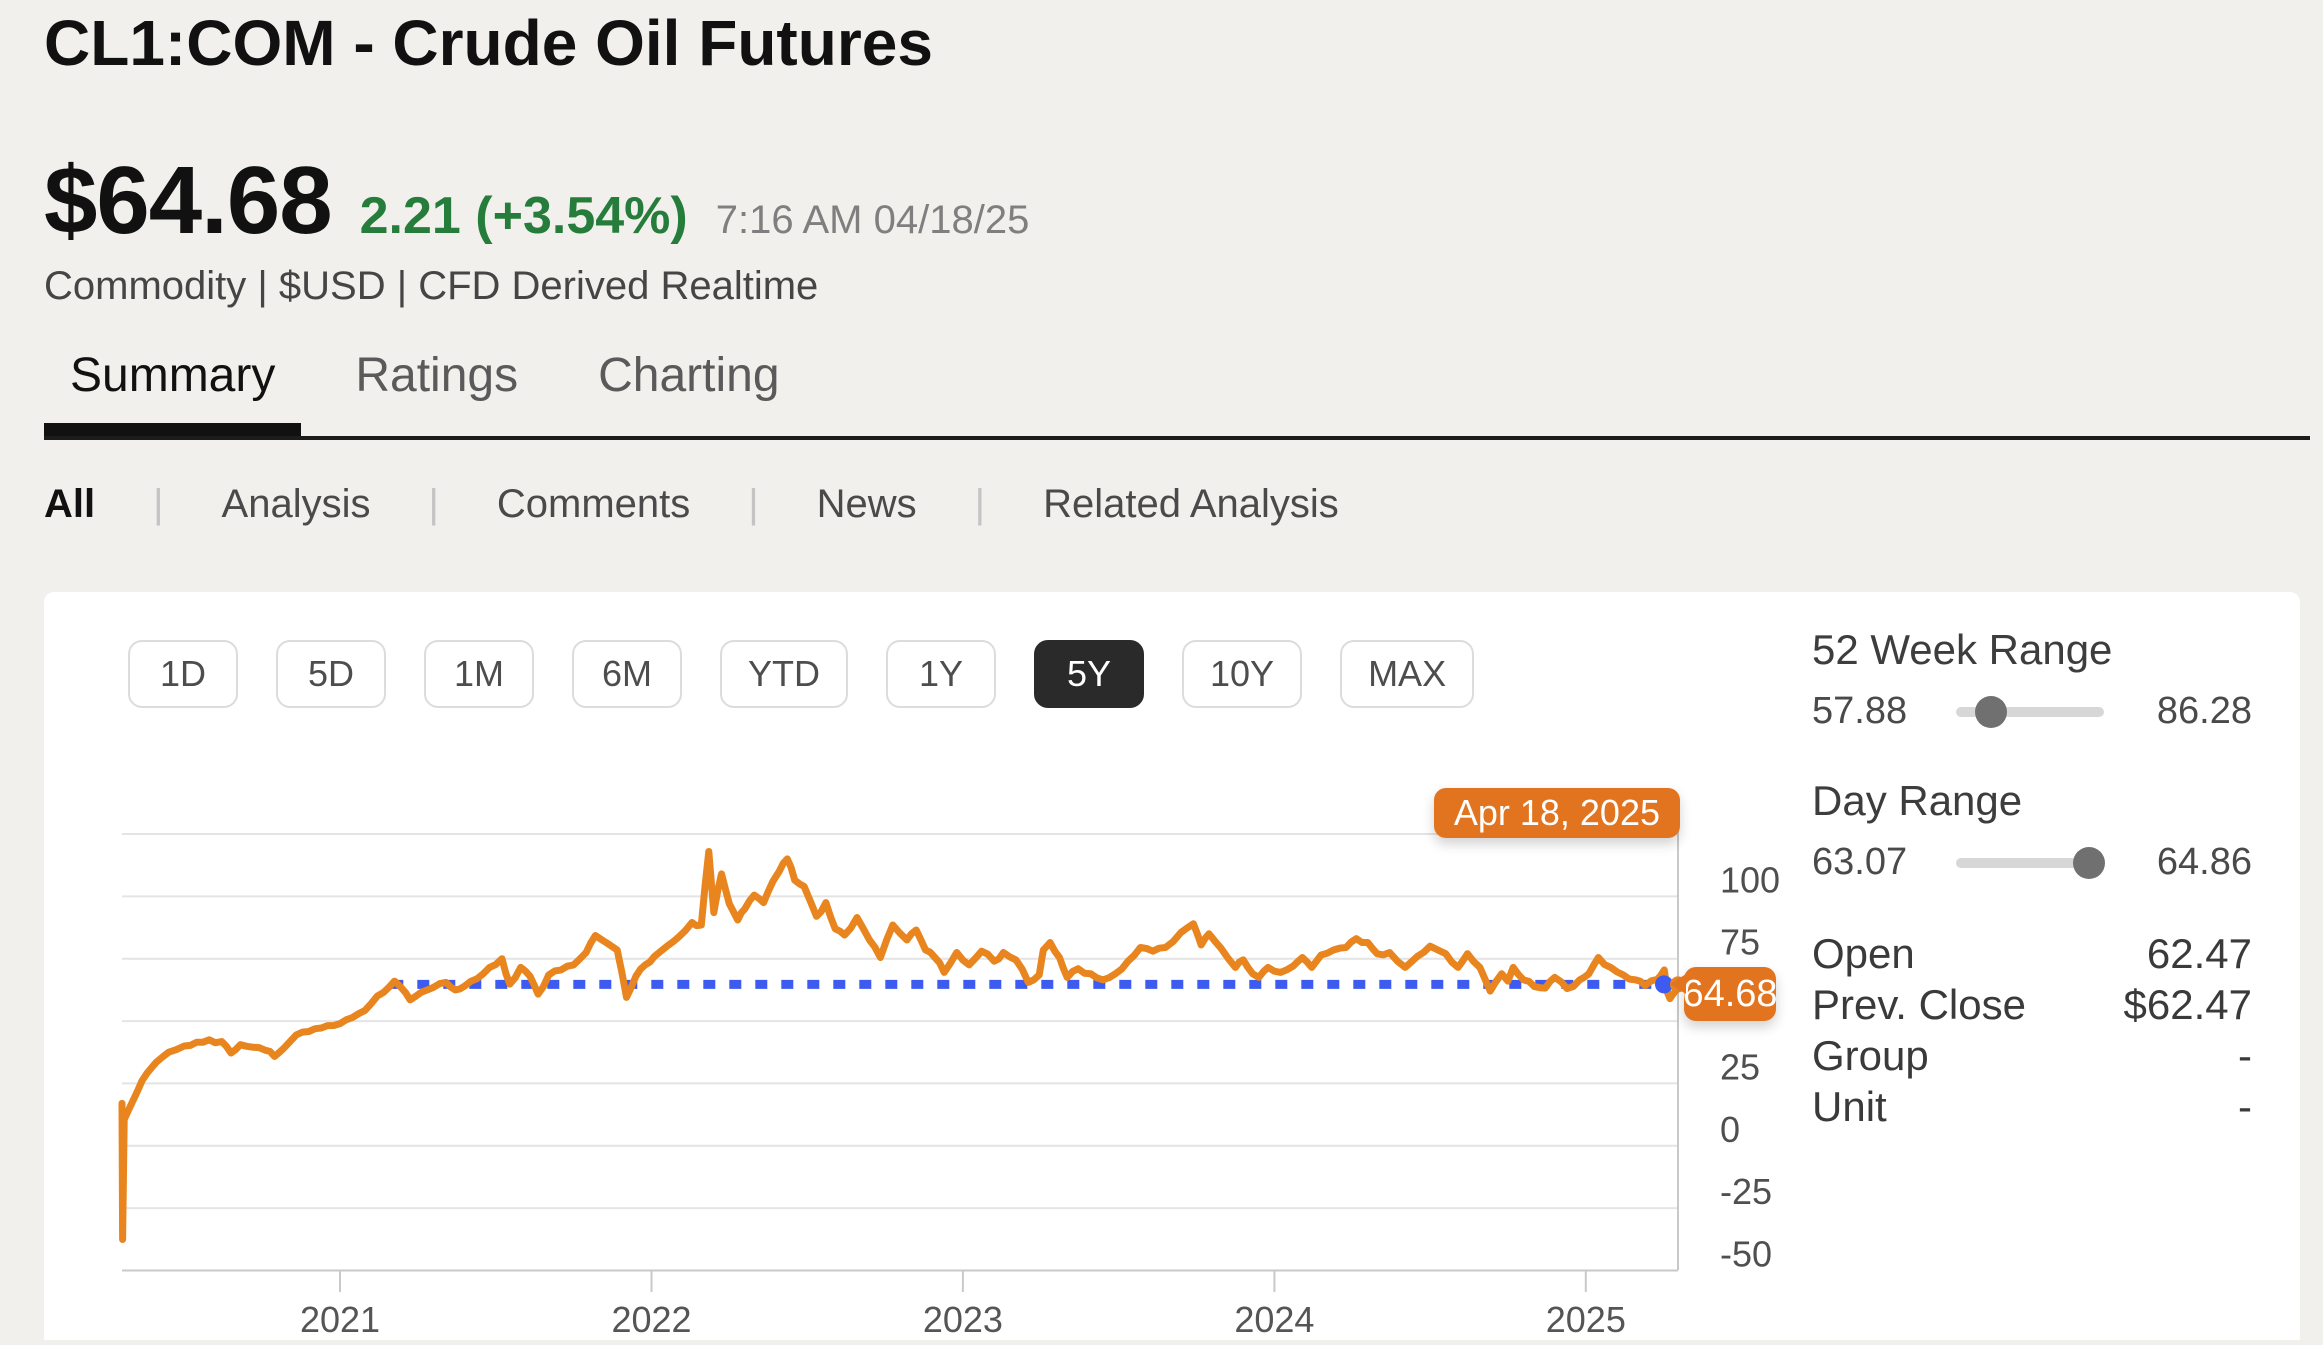 This screenshot has height=1345, width=2323. Describe the element at coordinates (1919, 1004) in the screenshot. I see `stat-row-label: Prev. Close` at that location.